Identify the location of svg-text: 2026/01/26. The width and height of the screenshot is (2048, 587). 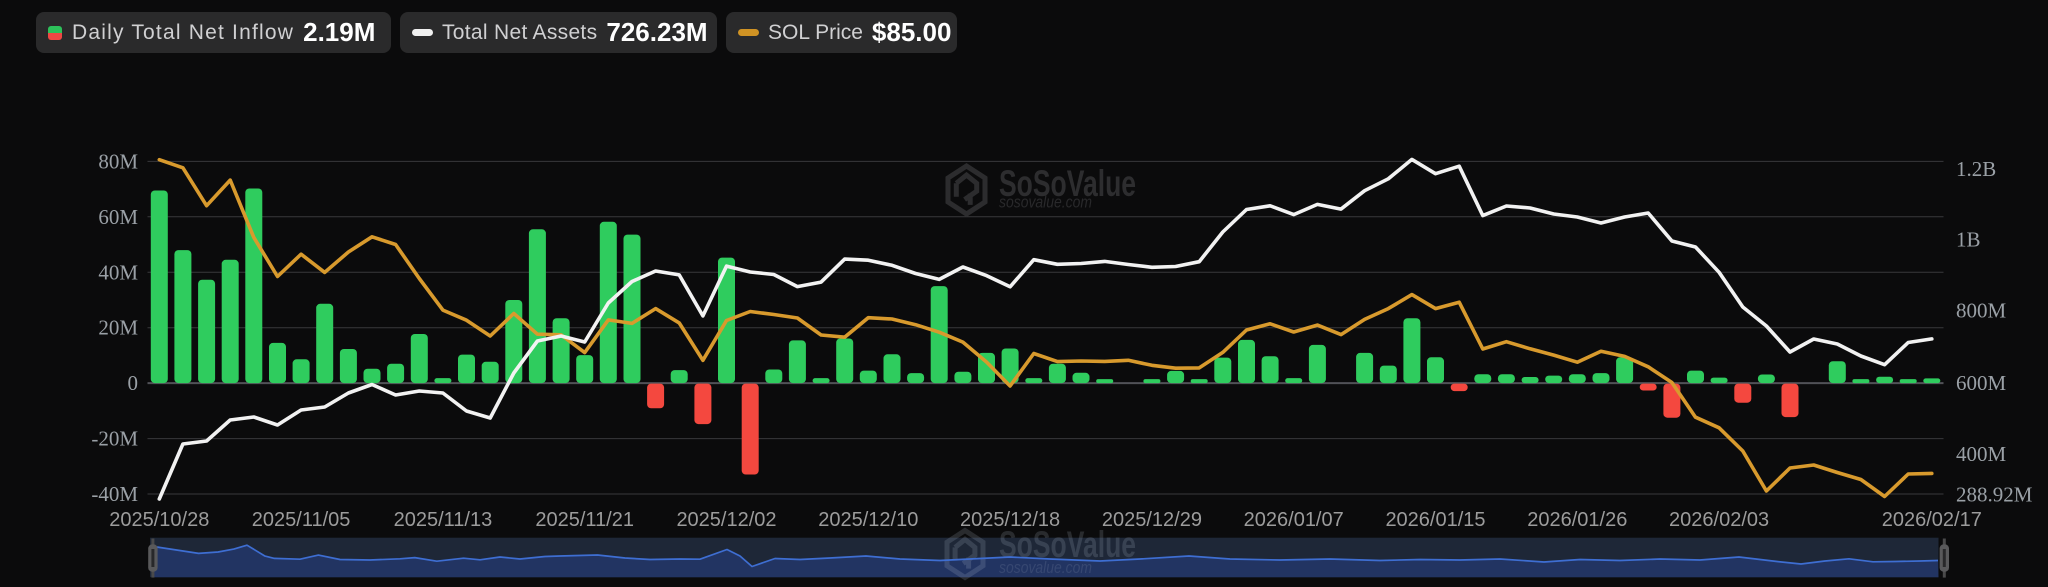
(1577, 520).